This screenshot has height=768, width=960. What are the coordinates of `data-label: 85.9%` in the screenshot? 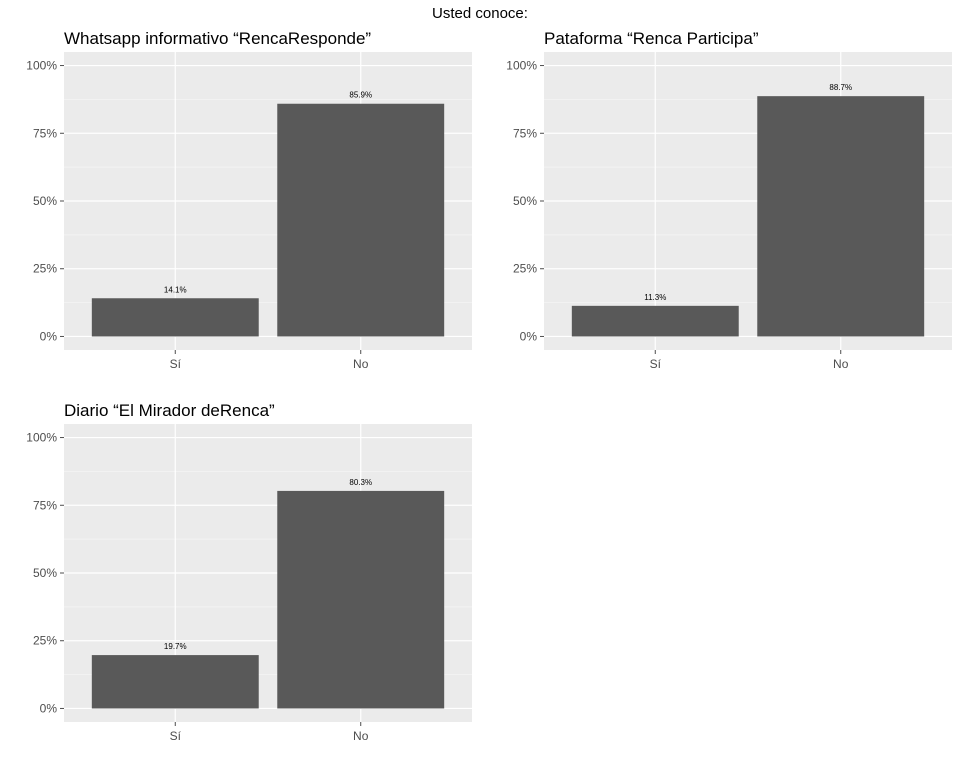 It's located at (360, 95).